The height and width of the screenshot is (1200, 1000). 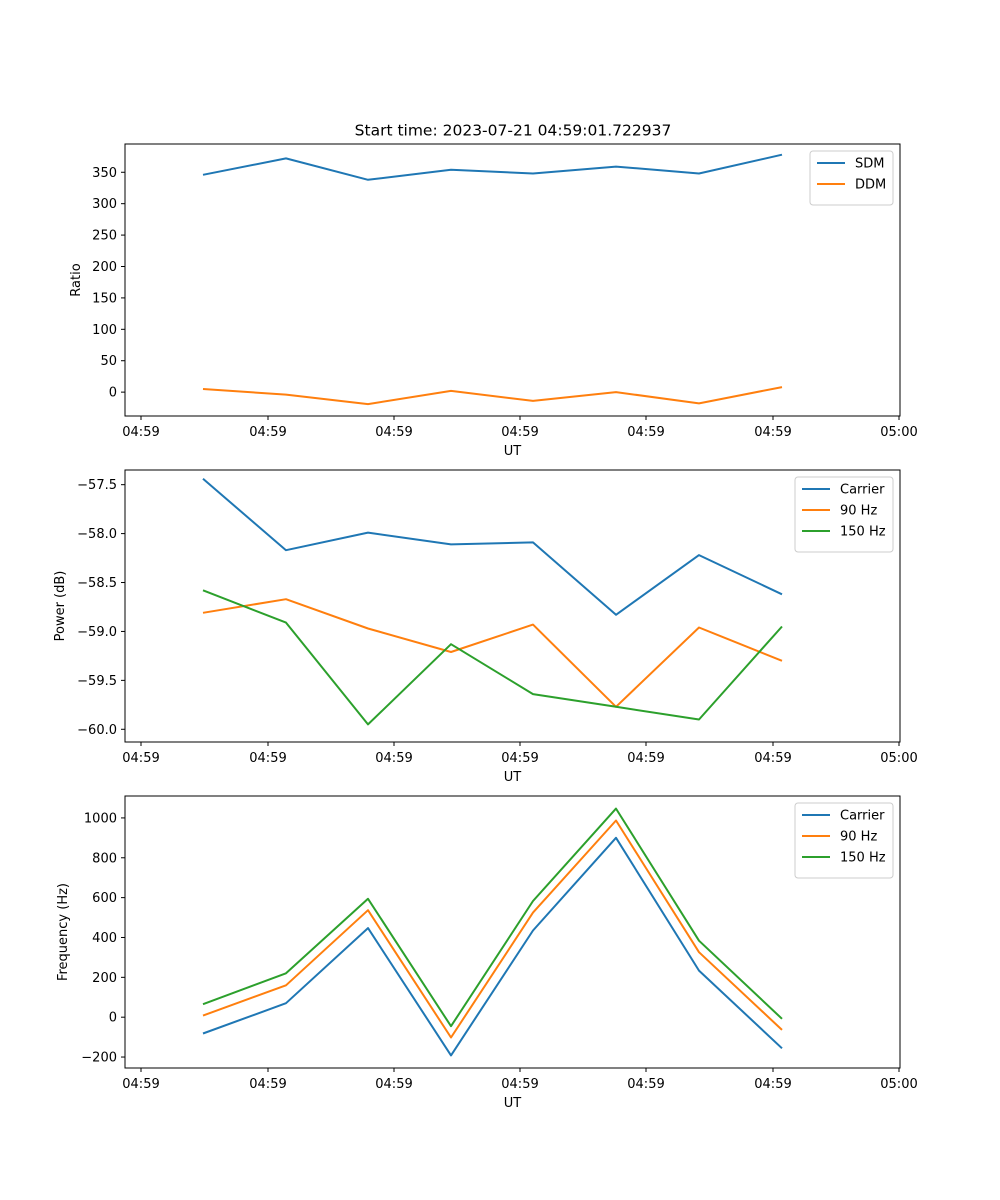 I want to click on y-tick-label: 800, so click(x=104, y=858).